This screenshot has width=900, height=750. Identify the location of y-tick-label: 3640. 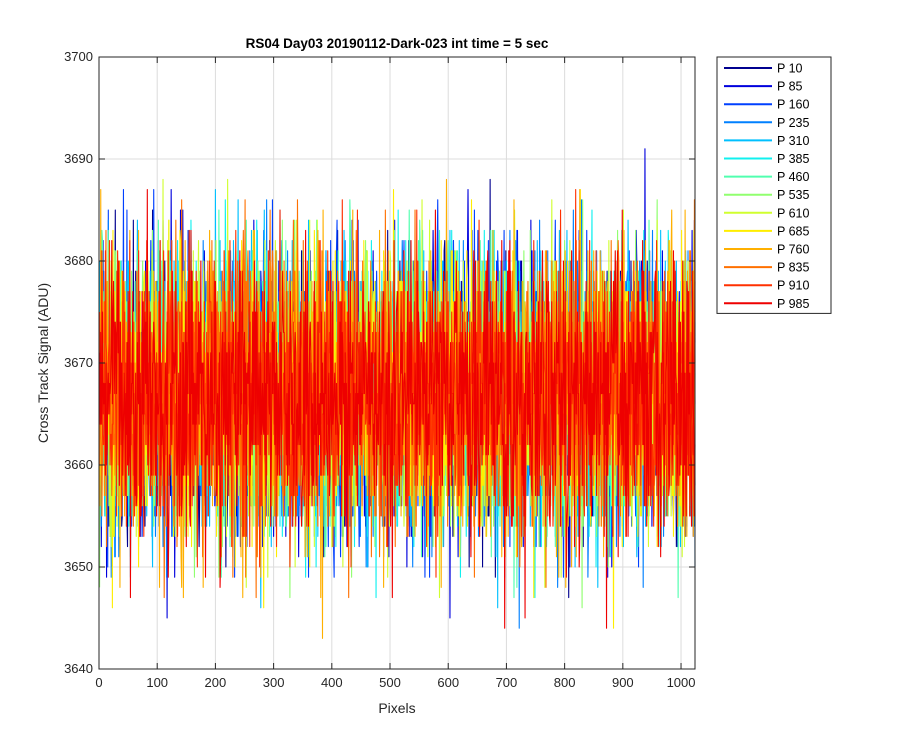
(78, 668).